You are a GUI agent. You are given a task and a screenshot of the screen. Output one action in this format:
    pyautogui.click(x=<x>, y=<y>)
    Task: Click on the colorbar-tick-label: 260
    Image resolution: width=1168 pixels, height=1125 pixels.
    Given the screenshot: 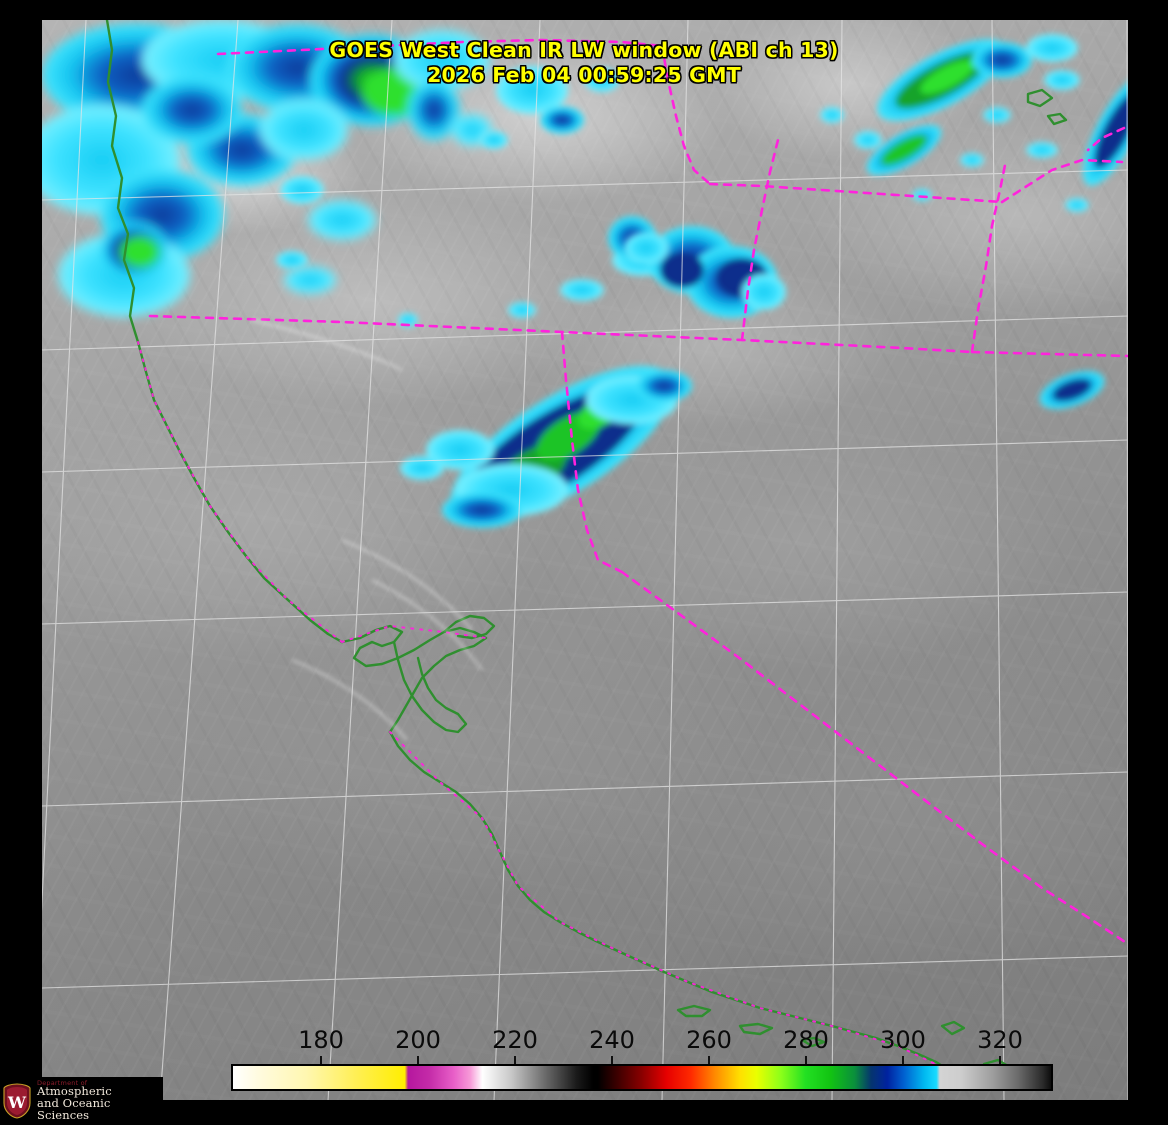 What is the action you would take?
    pyautogui.click(x=709, y=1040)
    